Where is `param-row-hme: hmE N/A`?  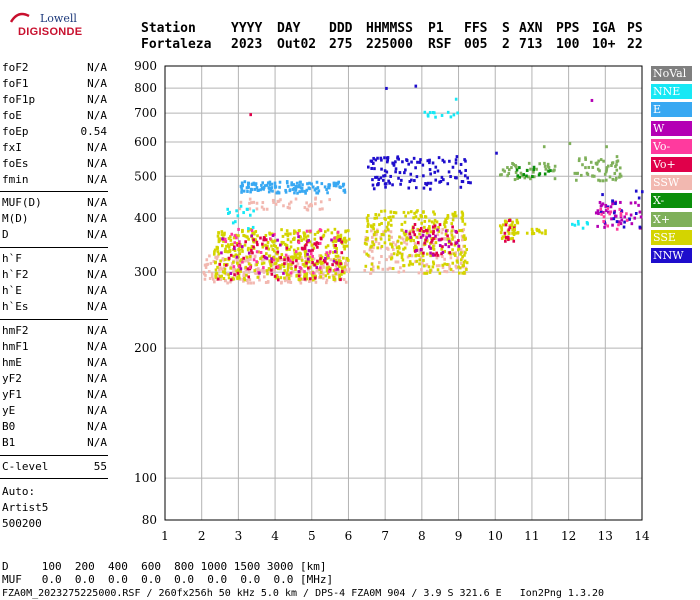
param-row-hme: hmE N/A is located at coordinates (54, 363).